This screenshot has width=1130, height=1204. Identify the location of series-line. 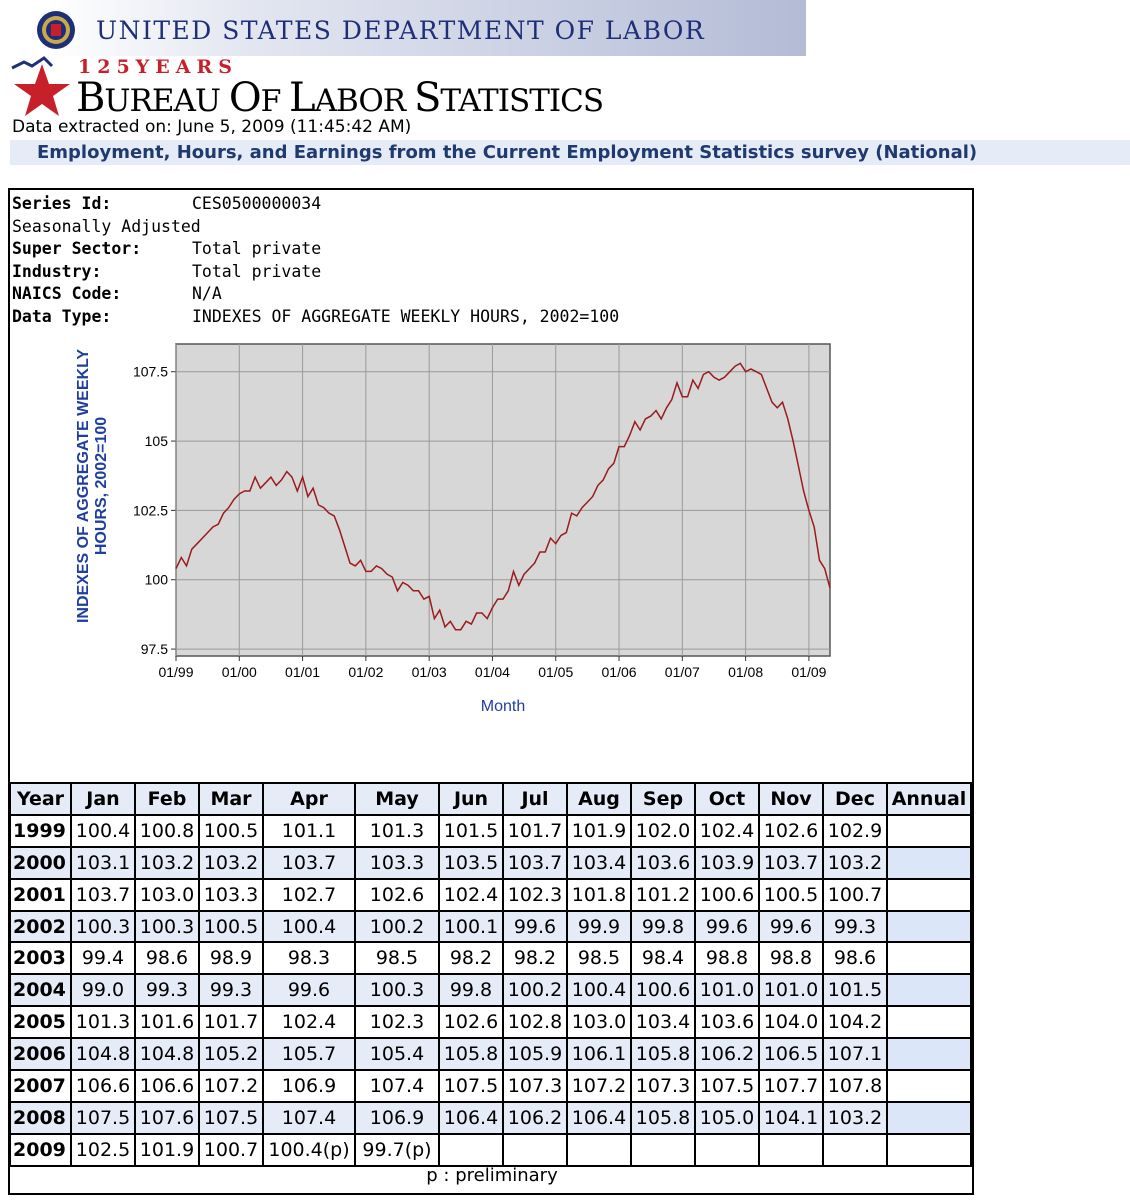
(503, 496).